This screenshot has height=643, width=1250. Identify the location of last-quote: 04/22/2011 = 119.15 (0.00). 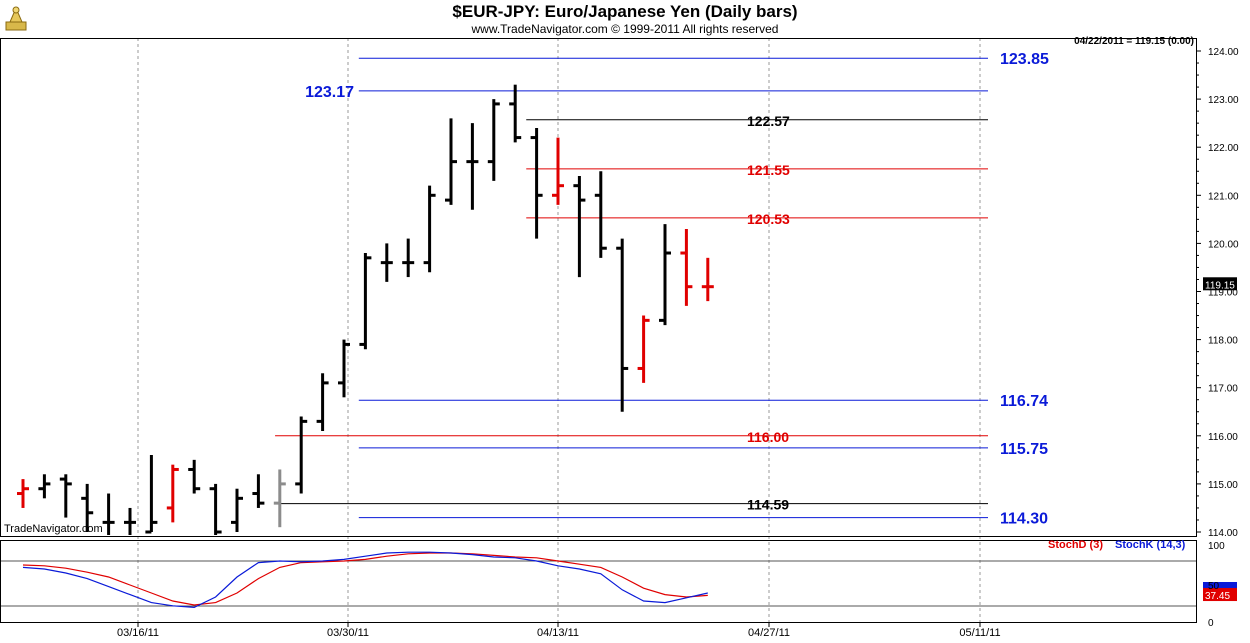
(1134, 41).